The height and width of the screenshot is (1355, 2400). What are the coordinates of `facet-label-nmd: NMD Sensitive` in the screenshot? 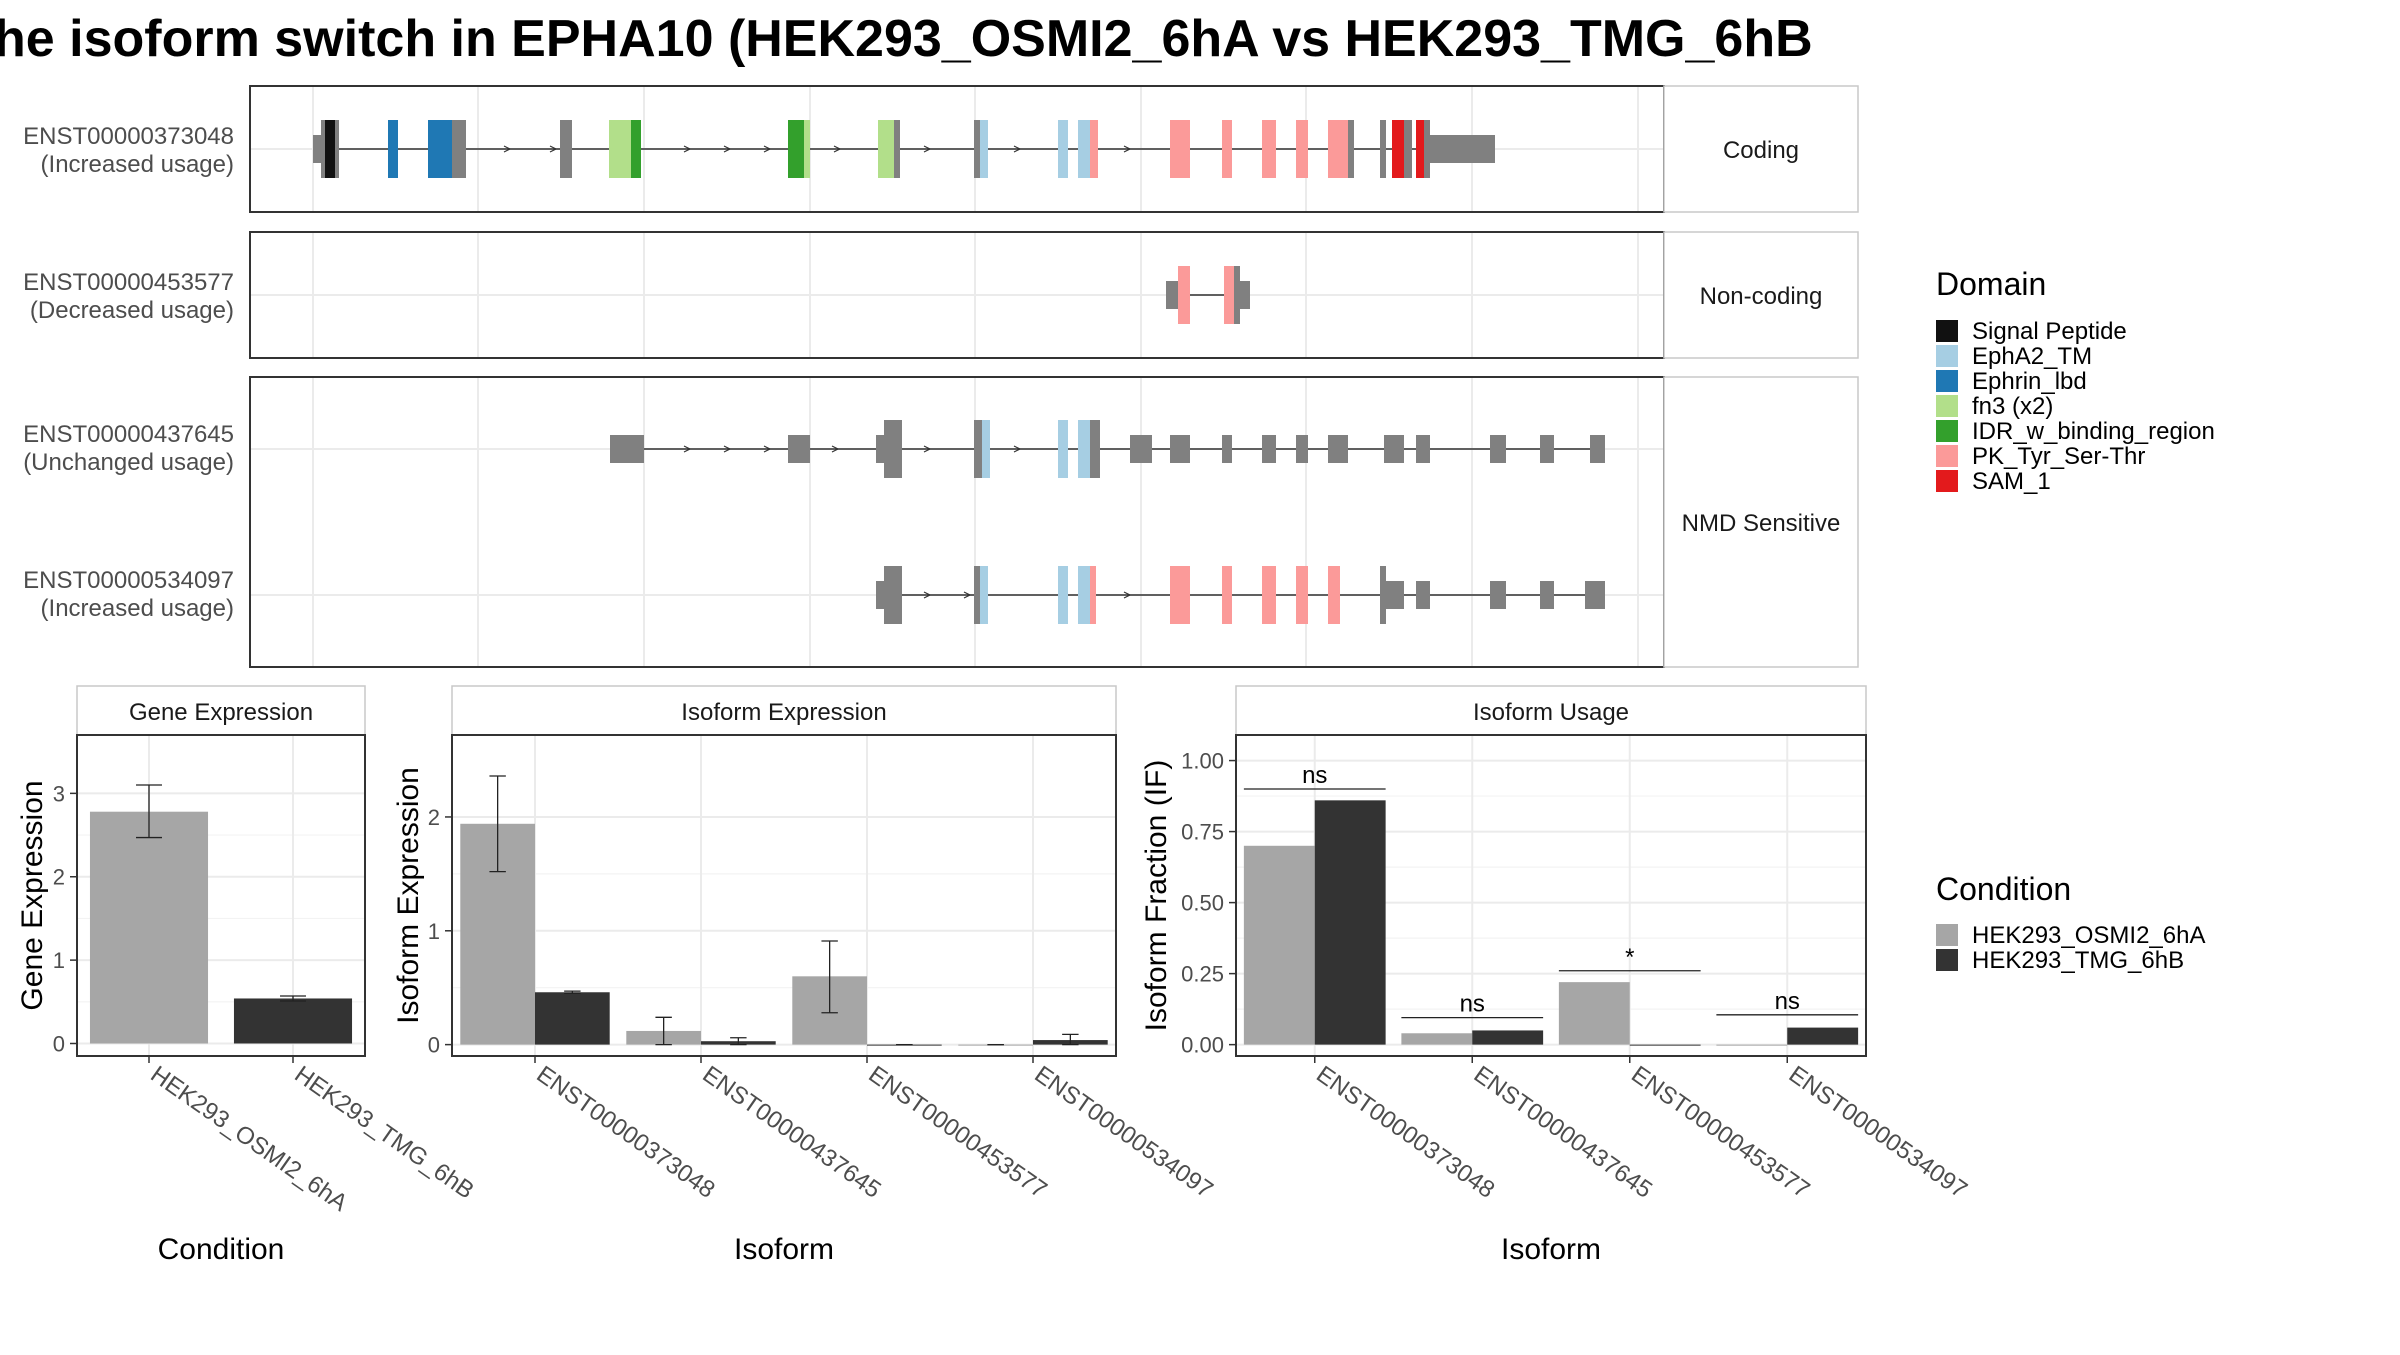 It's located at (1761, 523).